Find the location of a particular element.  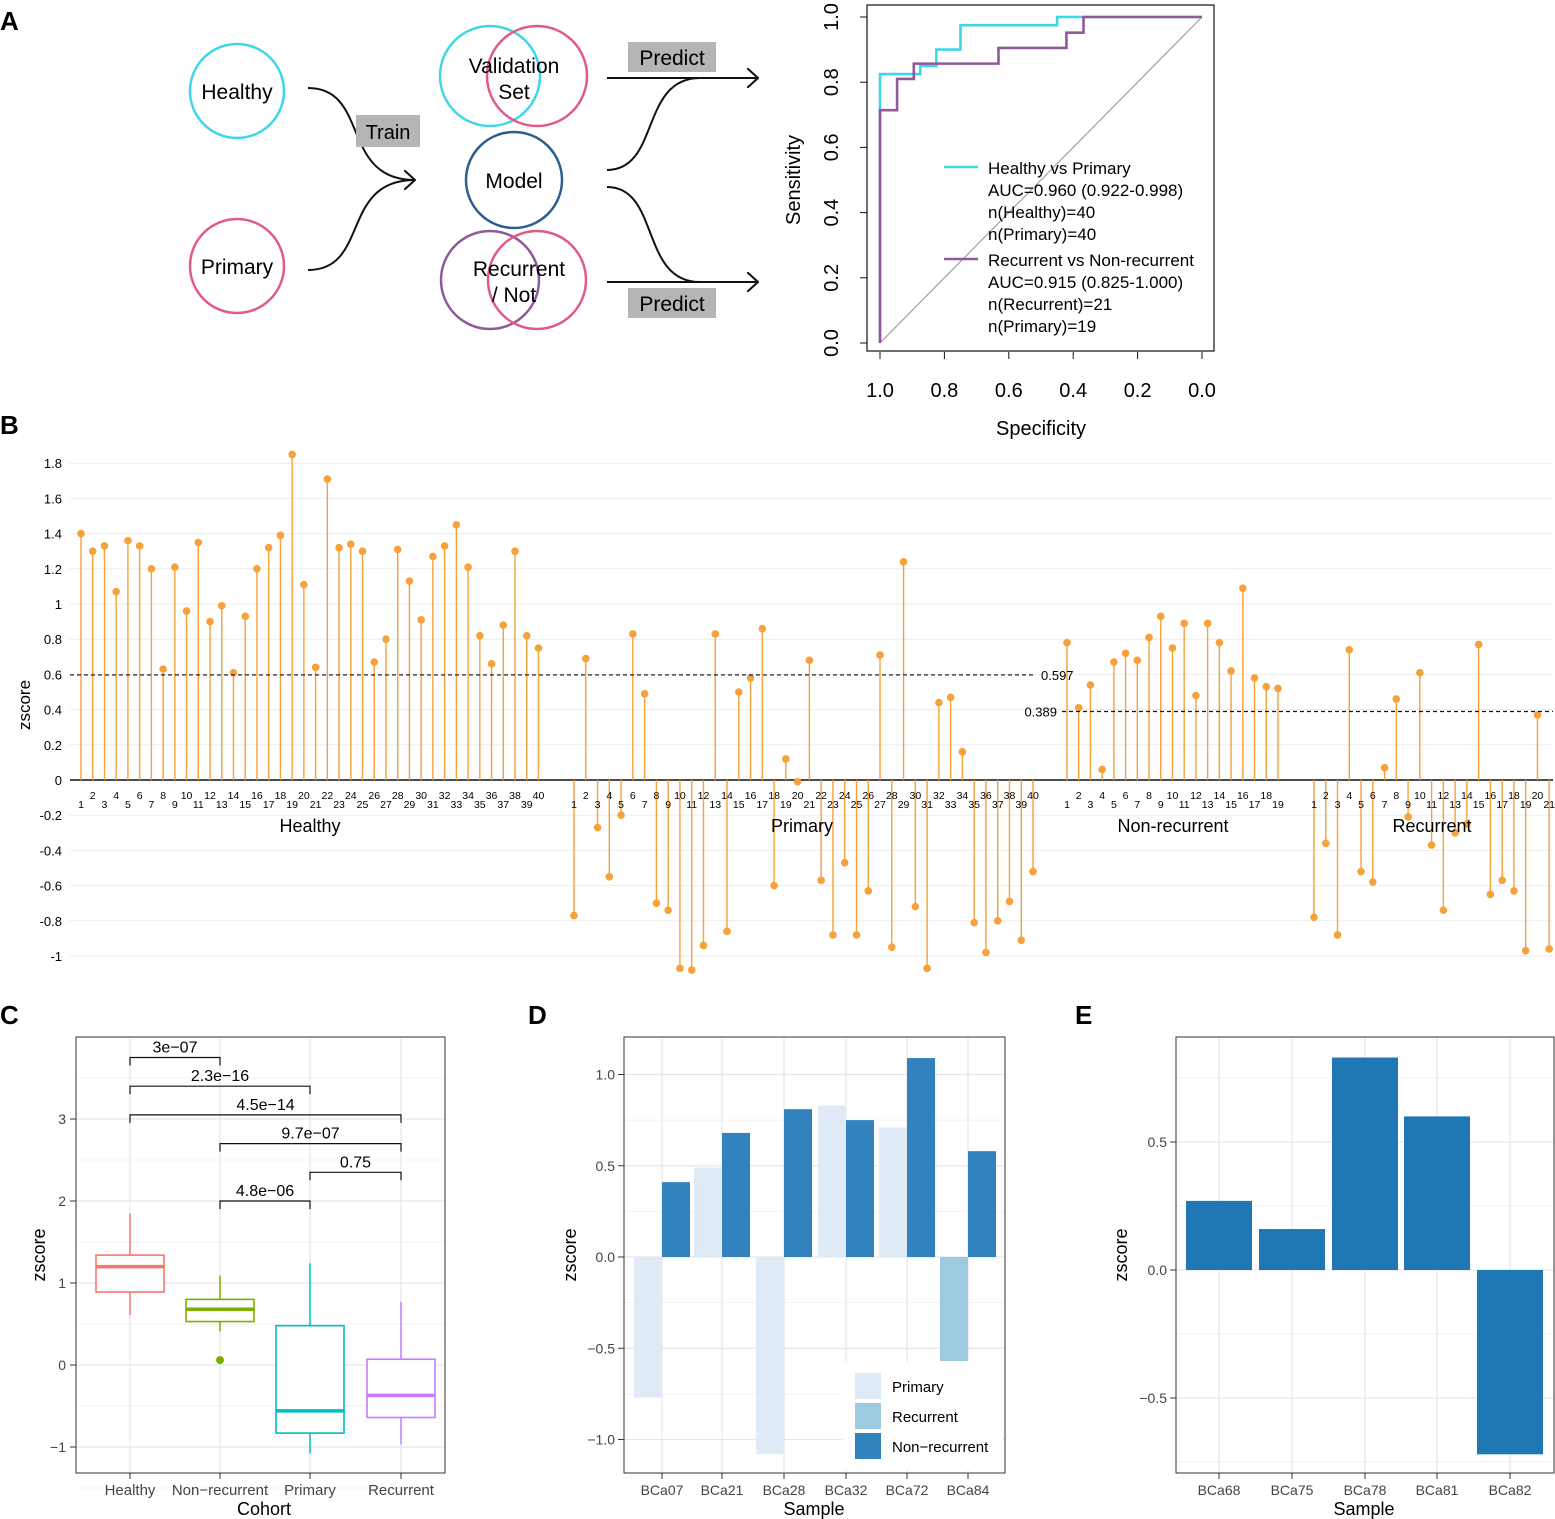

lollipop-index-label: 3 is located at coordinates (1091, 805).